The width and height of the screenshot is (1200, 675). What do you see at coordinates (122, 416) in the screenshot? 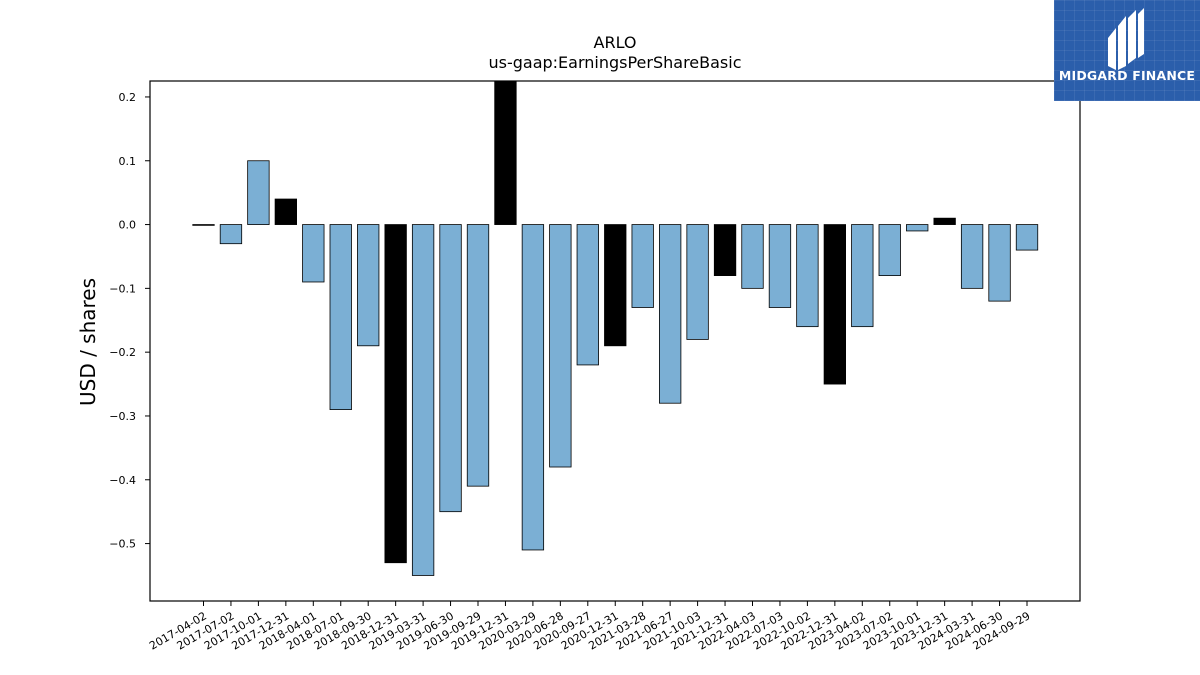
I see `y-tick-label: −0.3` at bounding box center [122, 416].